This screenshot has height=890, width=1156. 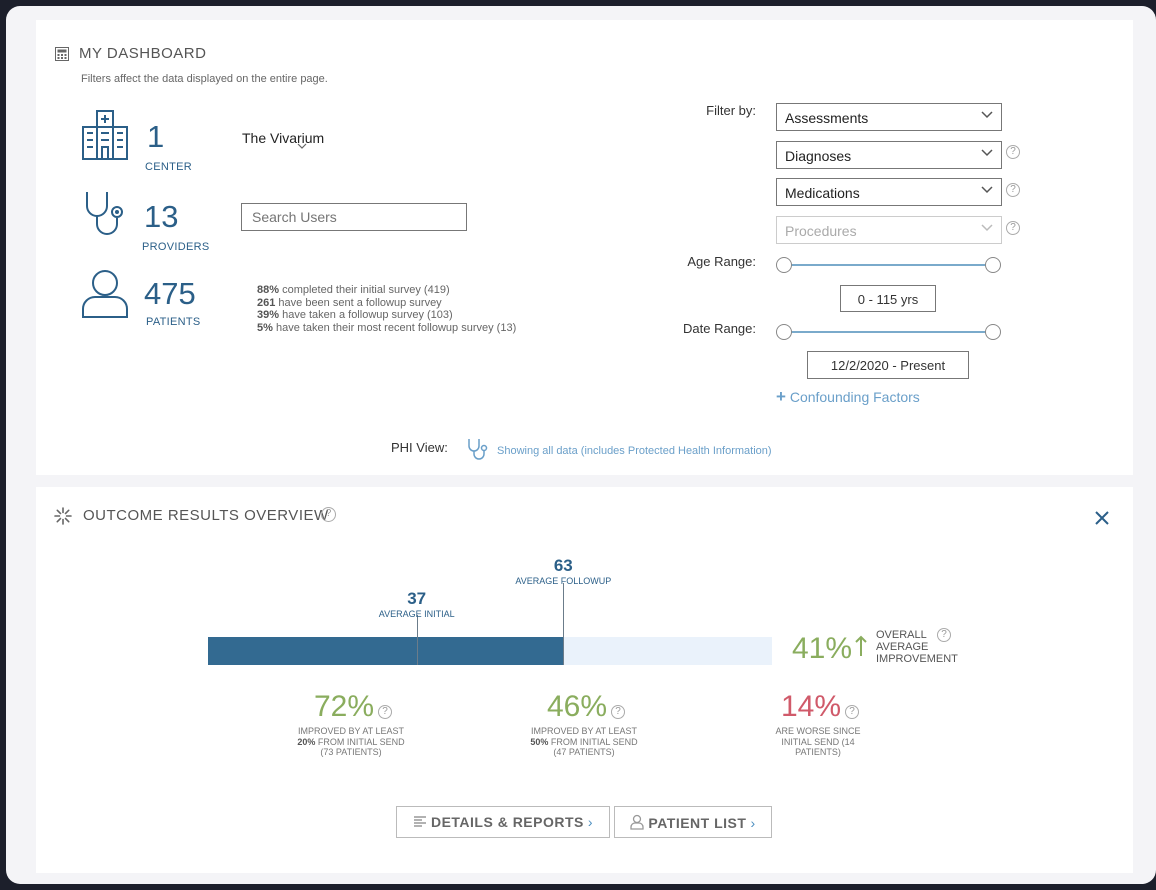 I want to click on search-users-input, so click(x=354, y=217).